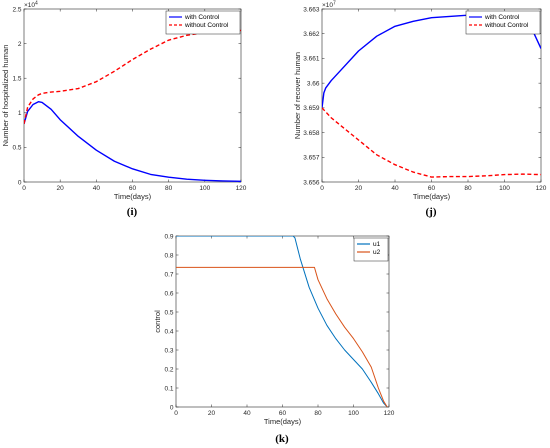 The image size is (550, 448). Describe the element at coordinates (16, 9) in the screenshot. I see `y-tick-label: 2.5` at that location.